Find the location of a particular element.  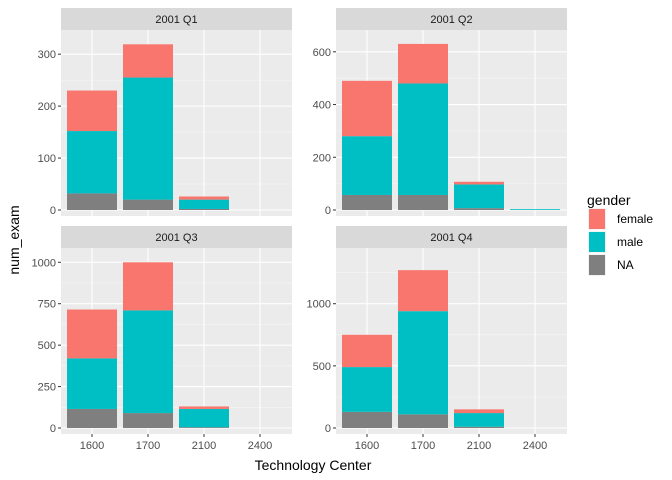

y-tick-label: 400 is located at coordinates (322, 106).